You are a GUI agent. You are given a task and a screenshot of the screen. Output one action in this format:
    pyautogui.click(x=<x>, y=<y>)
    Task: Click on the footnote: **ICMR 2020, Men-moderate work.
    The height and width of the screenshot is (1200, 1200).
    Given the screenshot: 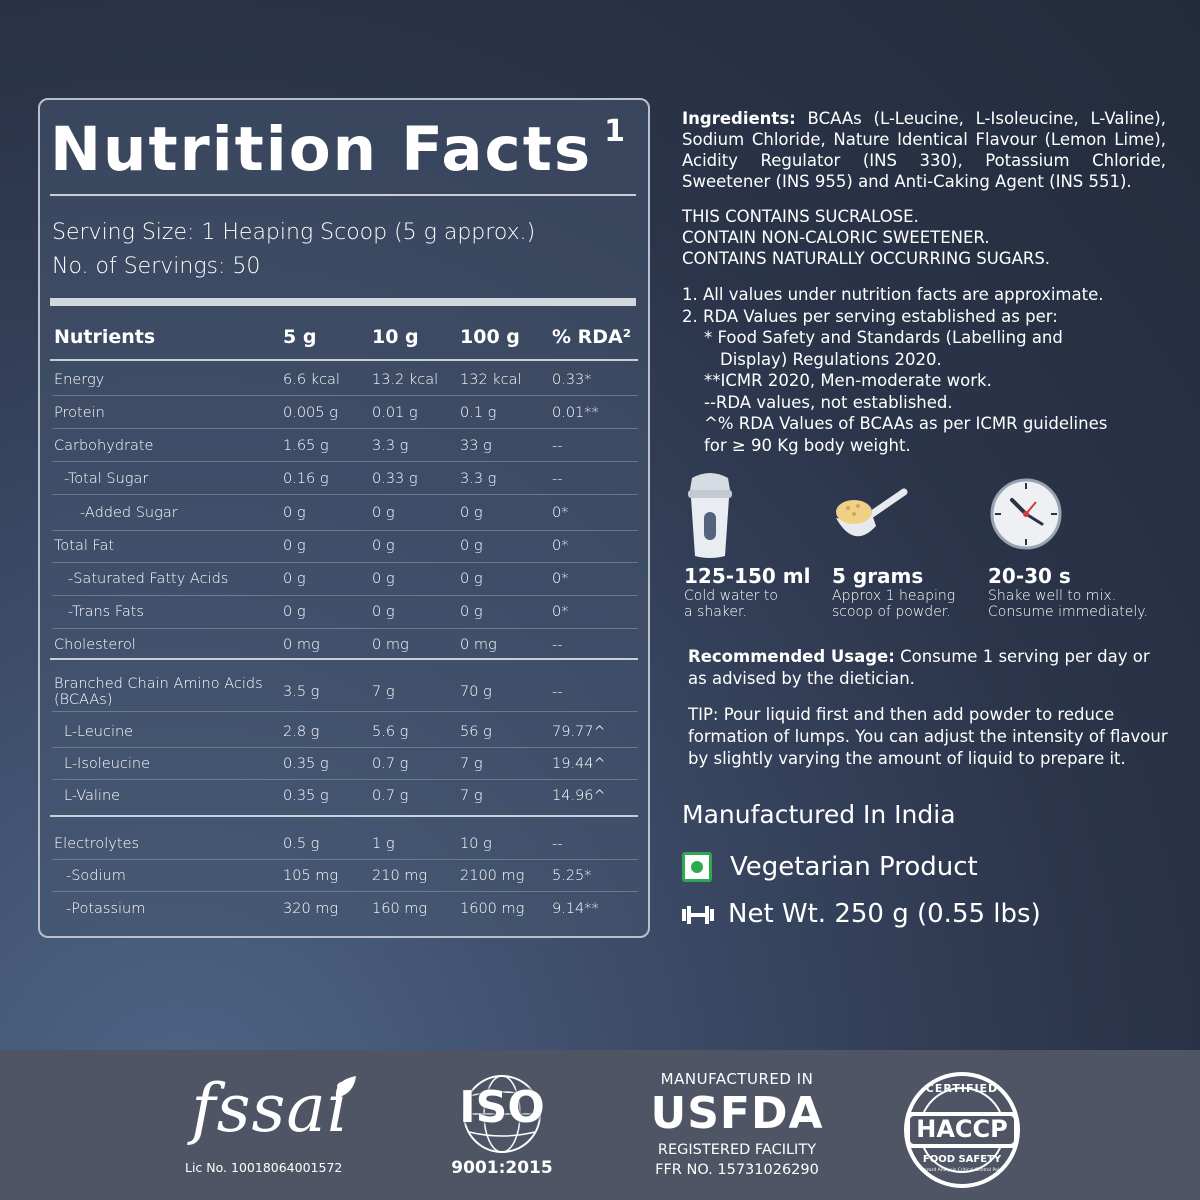 What is the action you would take?
    pyautogui.click(x=848, y=380)
    